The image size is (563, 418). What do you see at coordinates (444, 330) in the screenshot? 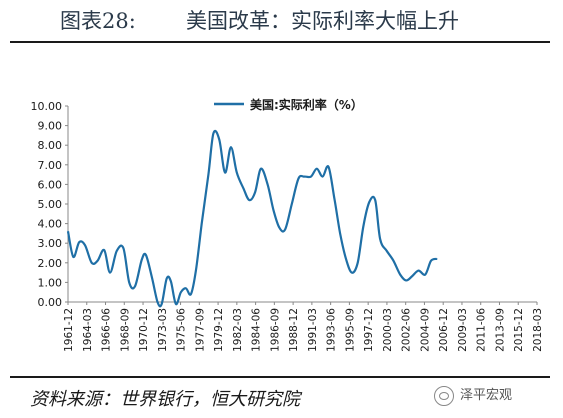
I see `x-tick-label: 2006-12` at bounding box center [444, 330].